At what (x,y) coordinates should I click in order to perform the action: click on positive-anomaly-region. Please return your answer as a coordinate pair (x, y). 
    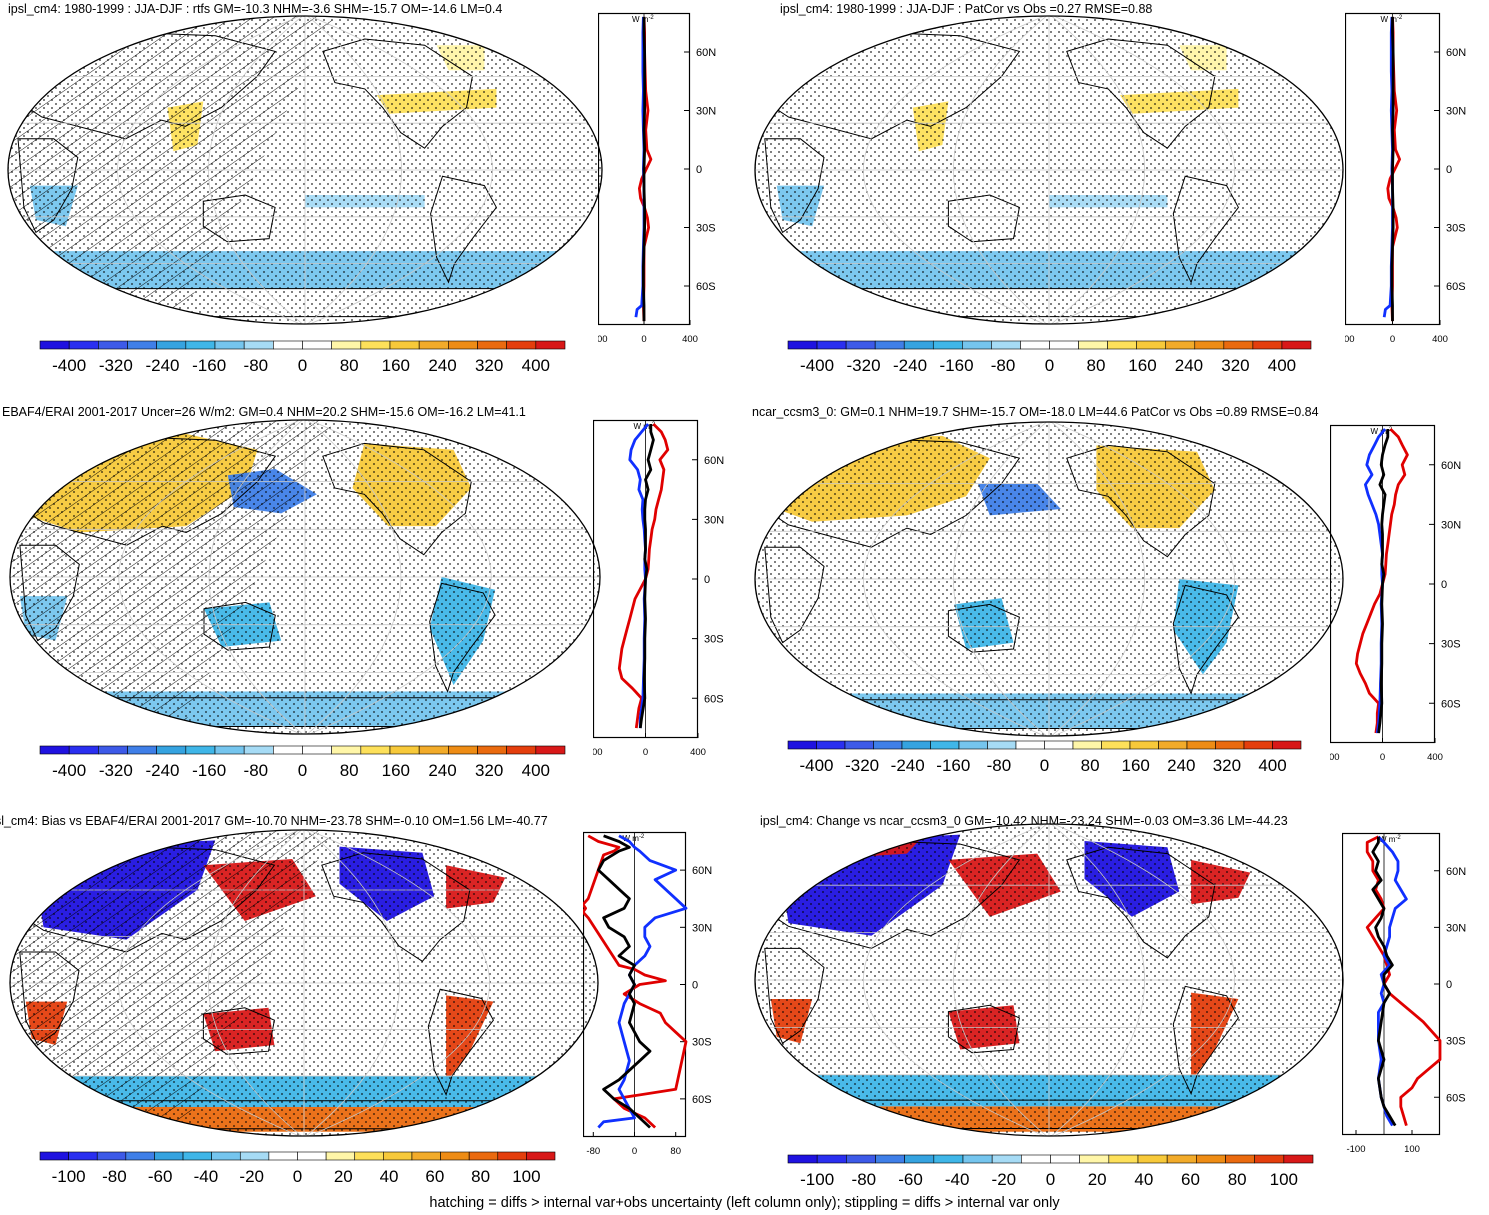
    Looking at the image, I should click on (82, 850).